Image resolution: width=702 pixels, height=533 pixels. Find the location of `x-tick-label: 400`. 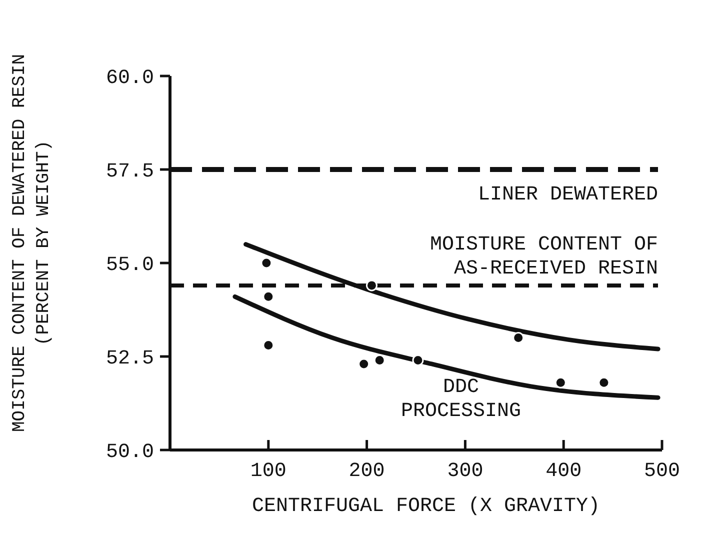

x-tick-label: 400 is located at coordinates (564, 471).